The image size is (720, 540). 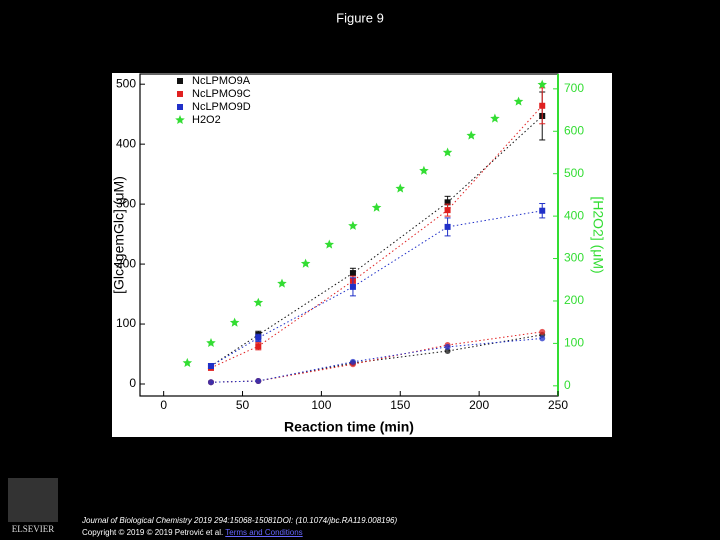 I want to click on x-tick-label: 250, so click(x=558, y=405).